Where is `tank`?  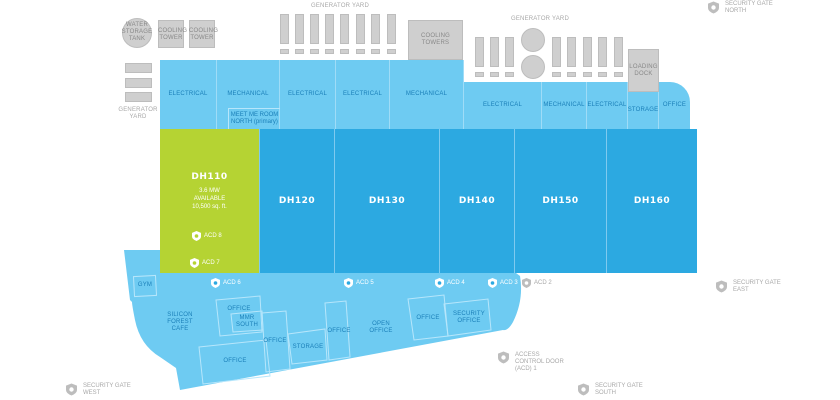 tank is located at coordinates (533, 67).